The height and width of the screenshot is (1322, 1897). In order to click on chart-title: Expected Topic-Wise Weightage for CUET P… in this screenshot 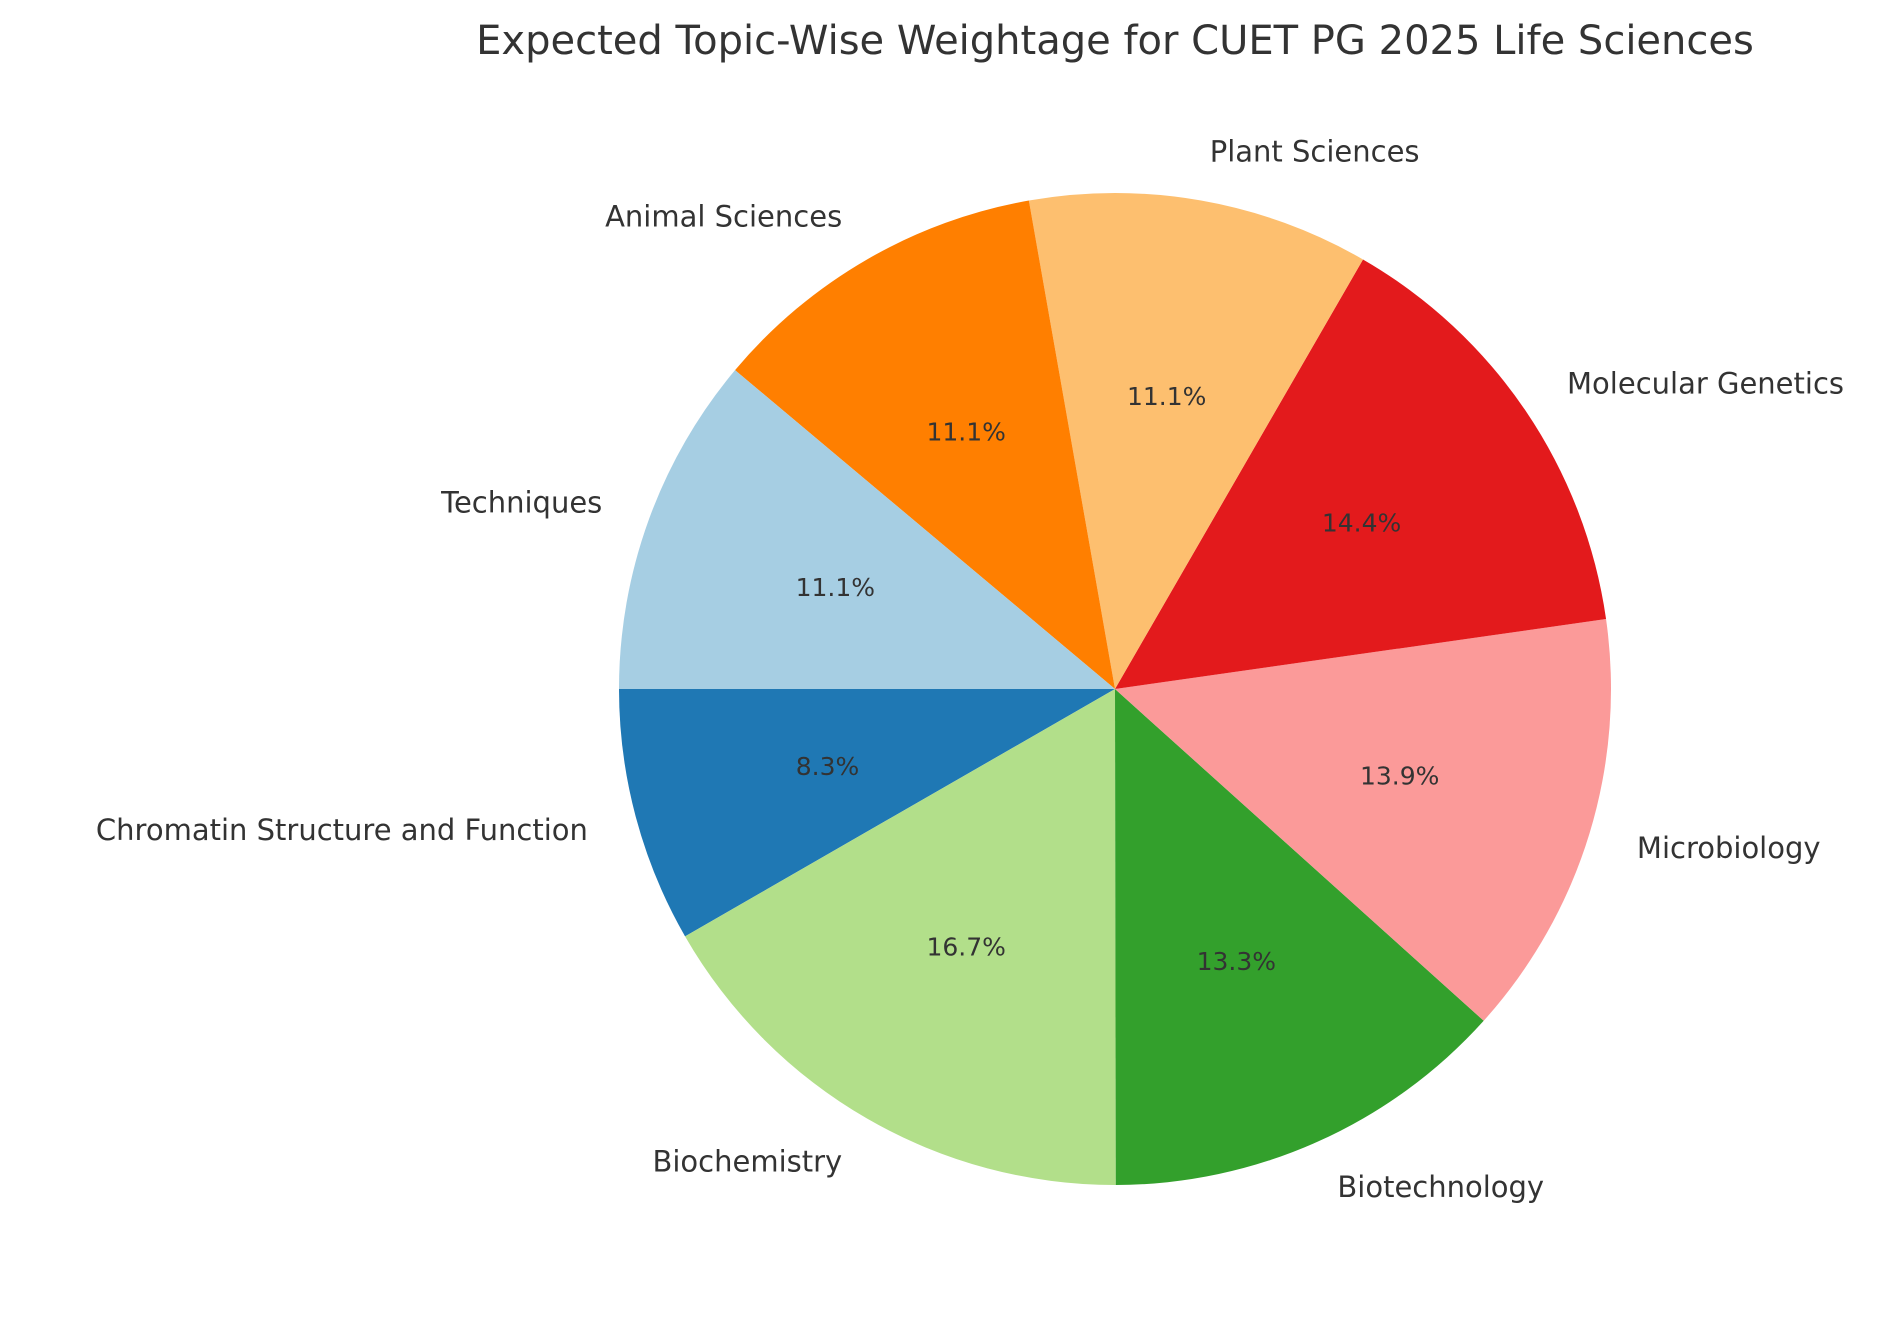, I will do `click(1115, 41)`.